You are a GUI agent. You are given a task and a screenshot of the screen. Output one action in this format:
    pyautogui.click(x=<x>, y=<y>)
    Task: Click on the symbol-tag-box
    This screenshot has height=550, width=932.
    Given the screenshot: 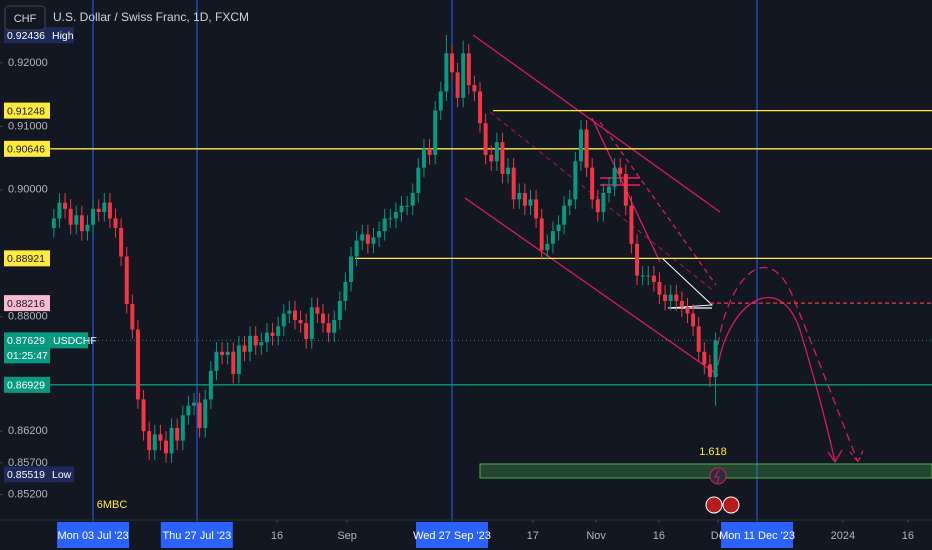 What is the action you would take?
    pyautogui.click(x=69, y=340)
    